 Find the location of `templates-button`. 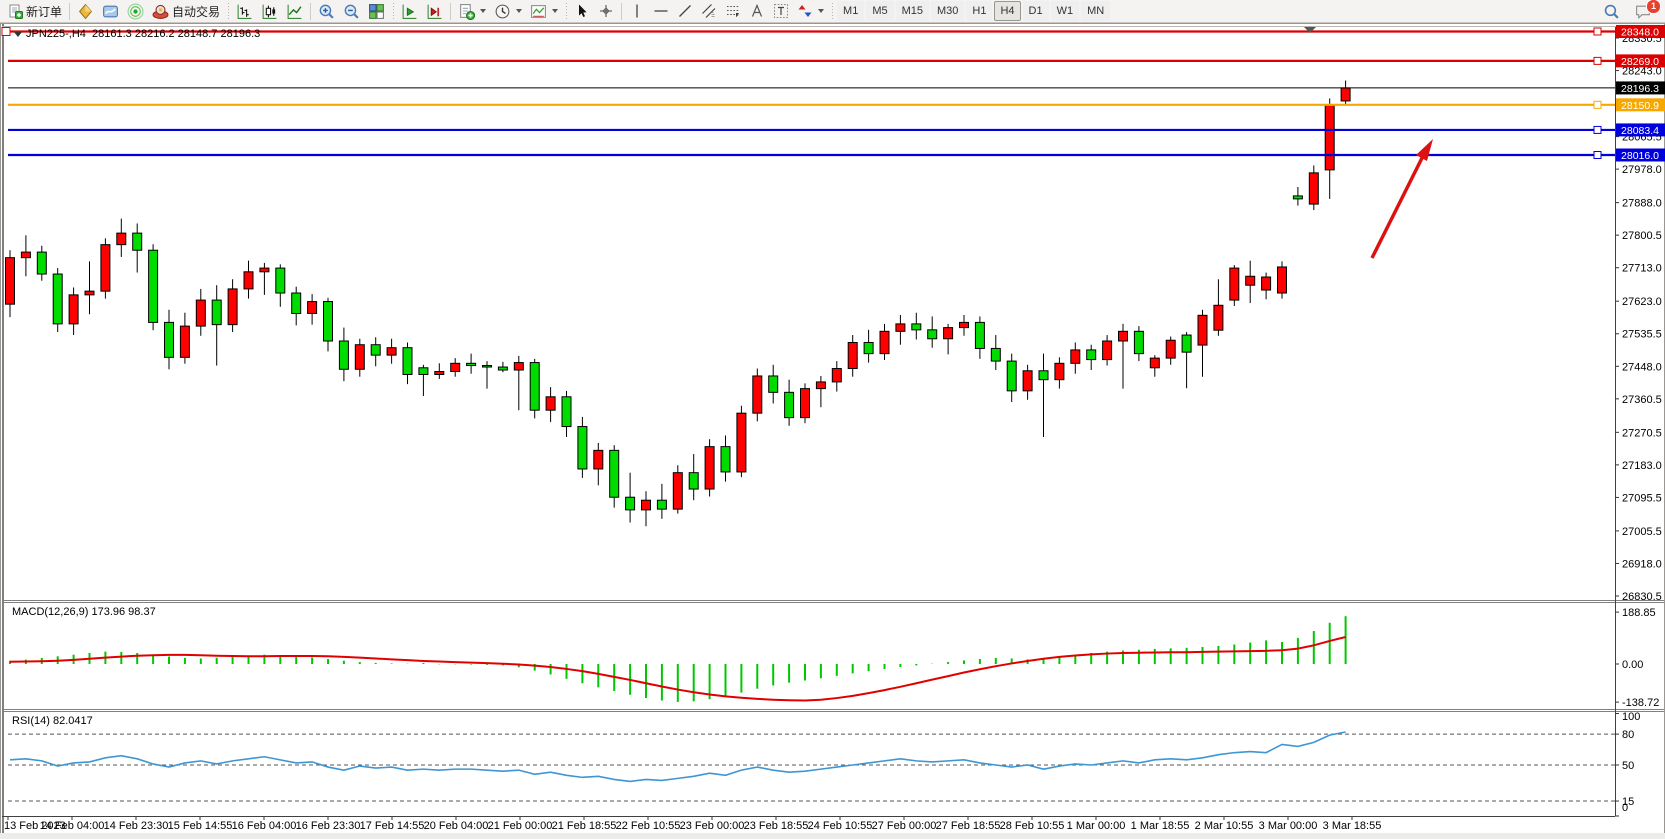

templates-button is located at coordinates (544, 11).